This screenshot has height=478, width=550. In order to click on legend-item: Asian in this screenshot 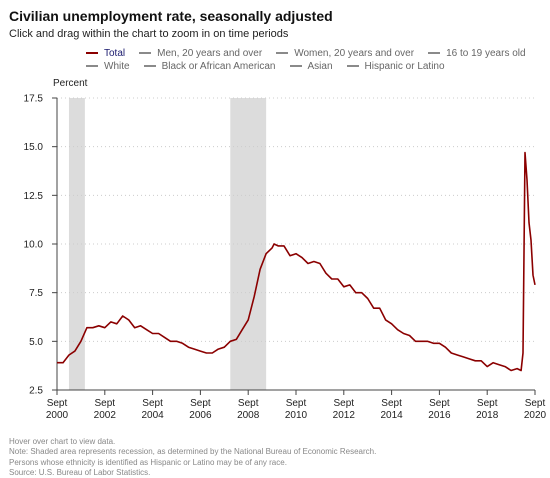, I will do `click(311, 66)`.